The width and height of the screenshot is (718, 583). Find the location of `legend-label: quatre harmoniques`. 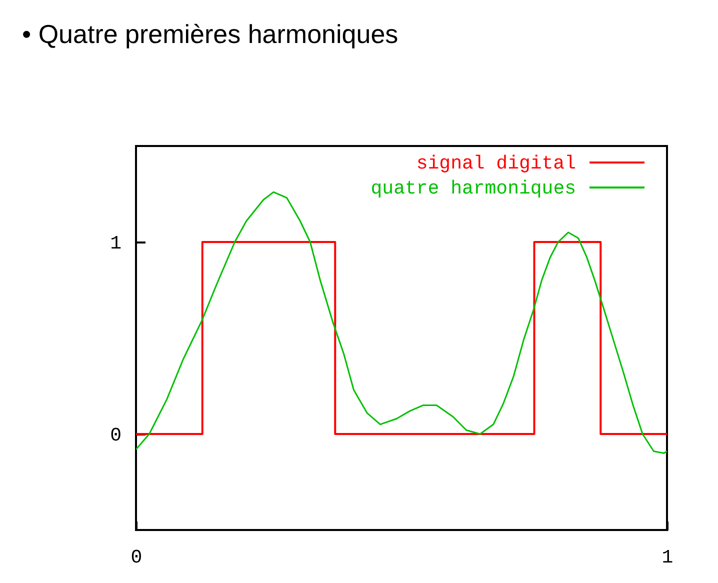

legend-label: quatre harmoniques is located at coordinates (473, 189).